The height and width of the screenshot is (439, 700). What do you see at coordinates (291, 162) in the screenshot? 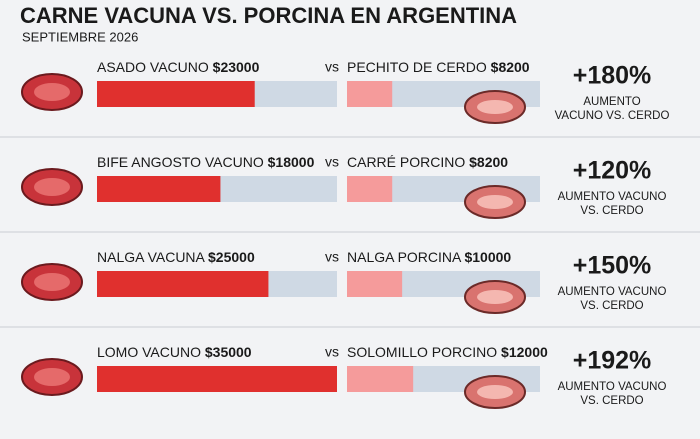
I see `beef-price: $18000` at bounding box center [291, 162].